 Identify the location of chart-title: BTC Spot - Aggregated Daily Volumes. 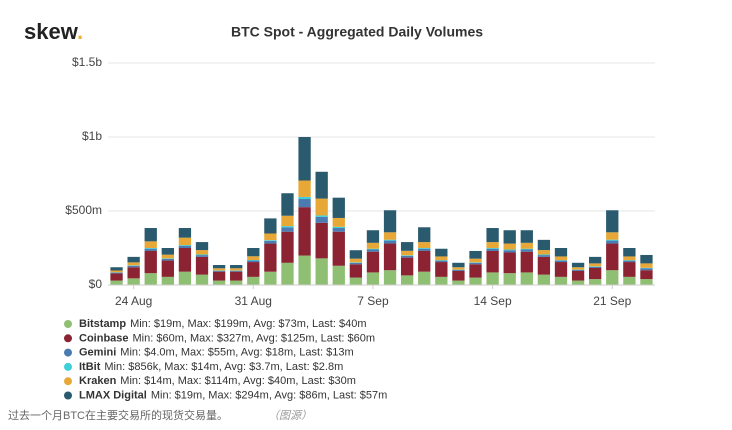
(357, 32).